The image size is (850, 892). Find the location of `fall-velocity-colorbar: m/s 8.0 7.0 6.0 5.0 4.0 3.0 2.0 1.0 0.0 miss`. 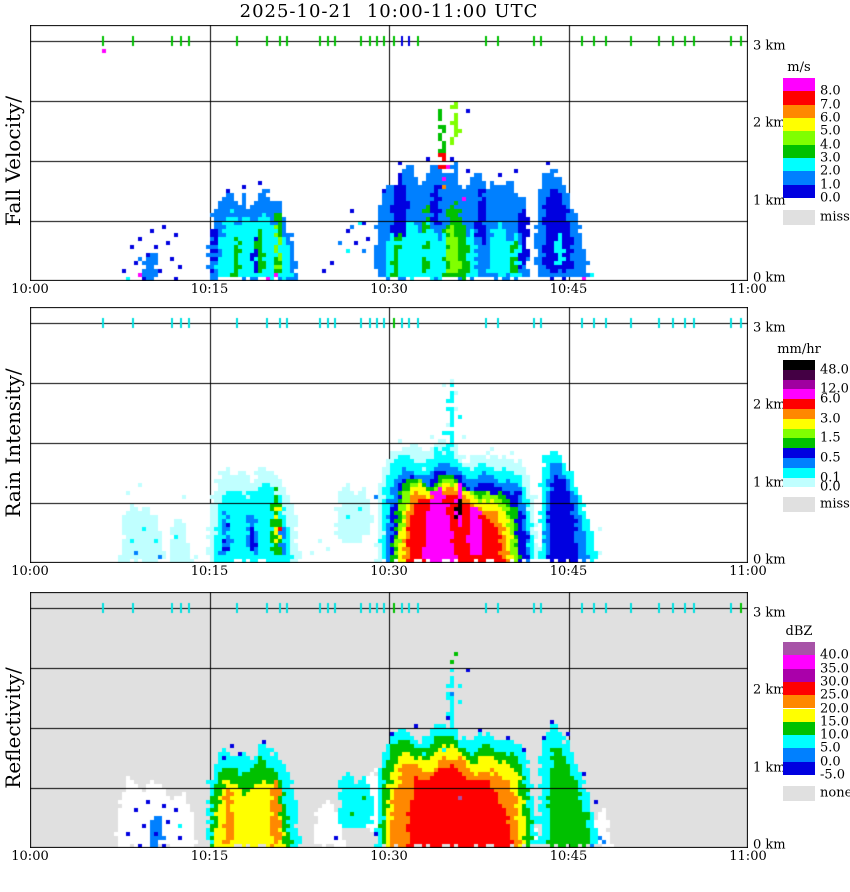

fall-velocity-colorbar: m/s 8.0 7.0 6.0 5.0 4.0 3.0 2.0 1.0 0.0 miss is located at coordinates (816, 434).